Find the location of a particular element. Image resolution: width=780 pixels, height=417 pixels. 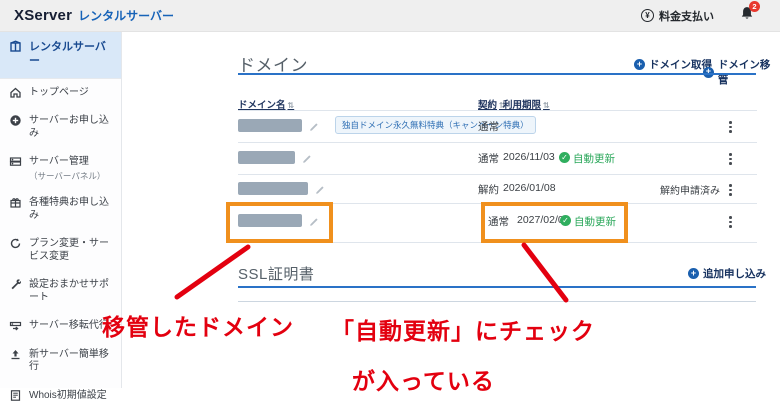

xserver-logo: XServer レンタルサーバー is located at coordinates (94, 15).